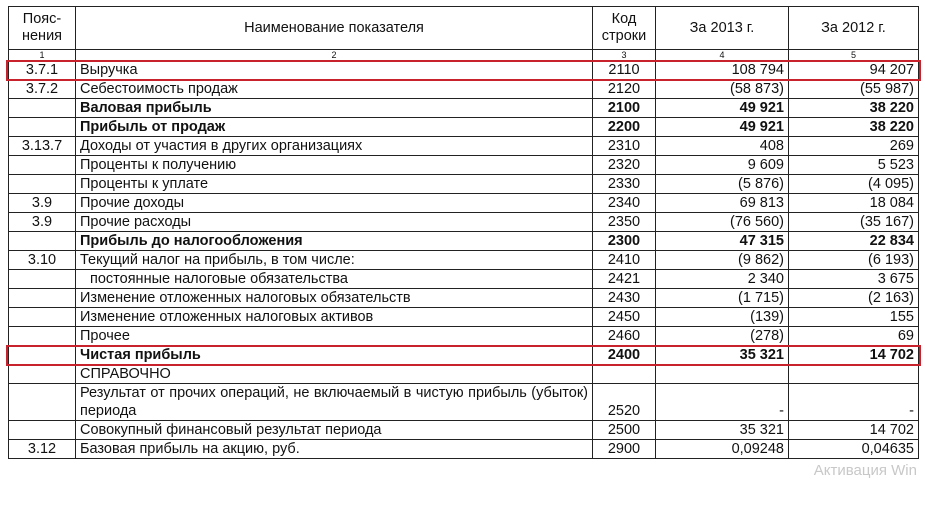 The height and width of the screenshot is (519, 925). Describe the element at coordinates (624, 317) in the screenshot. I see `code-cell: 2450` at that location.